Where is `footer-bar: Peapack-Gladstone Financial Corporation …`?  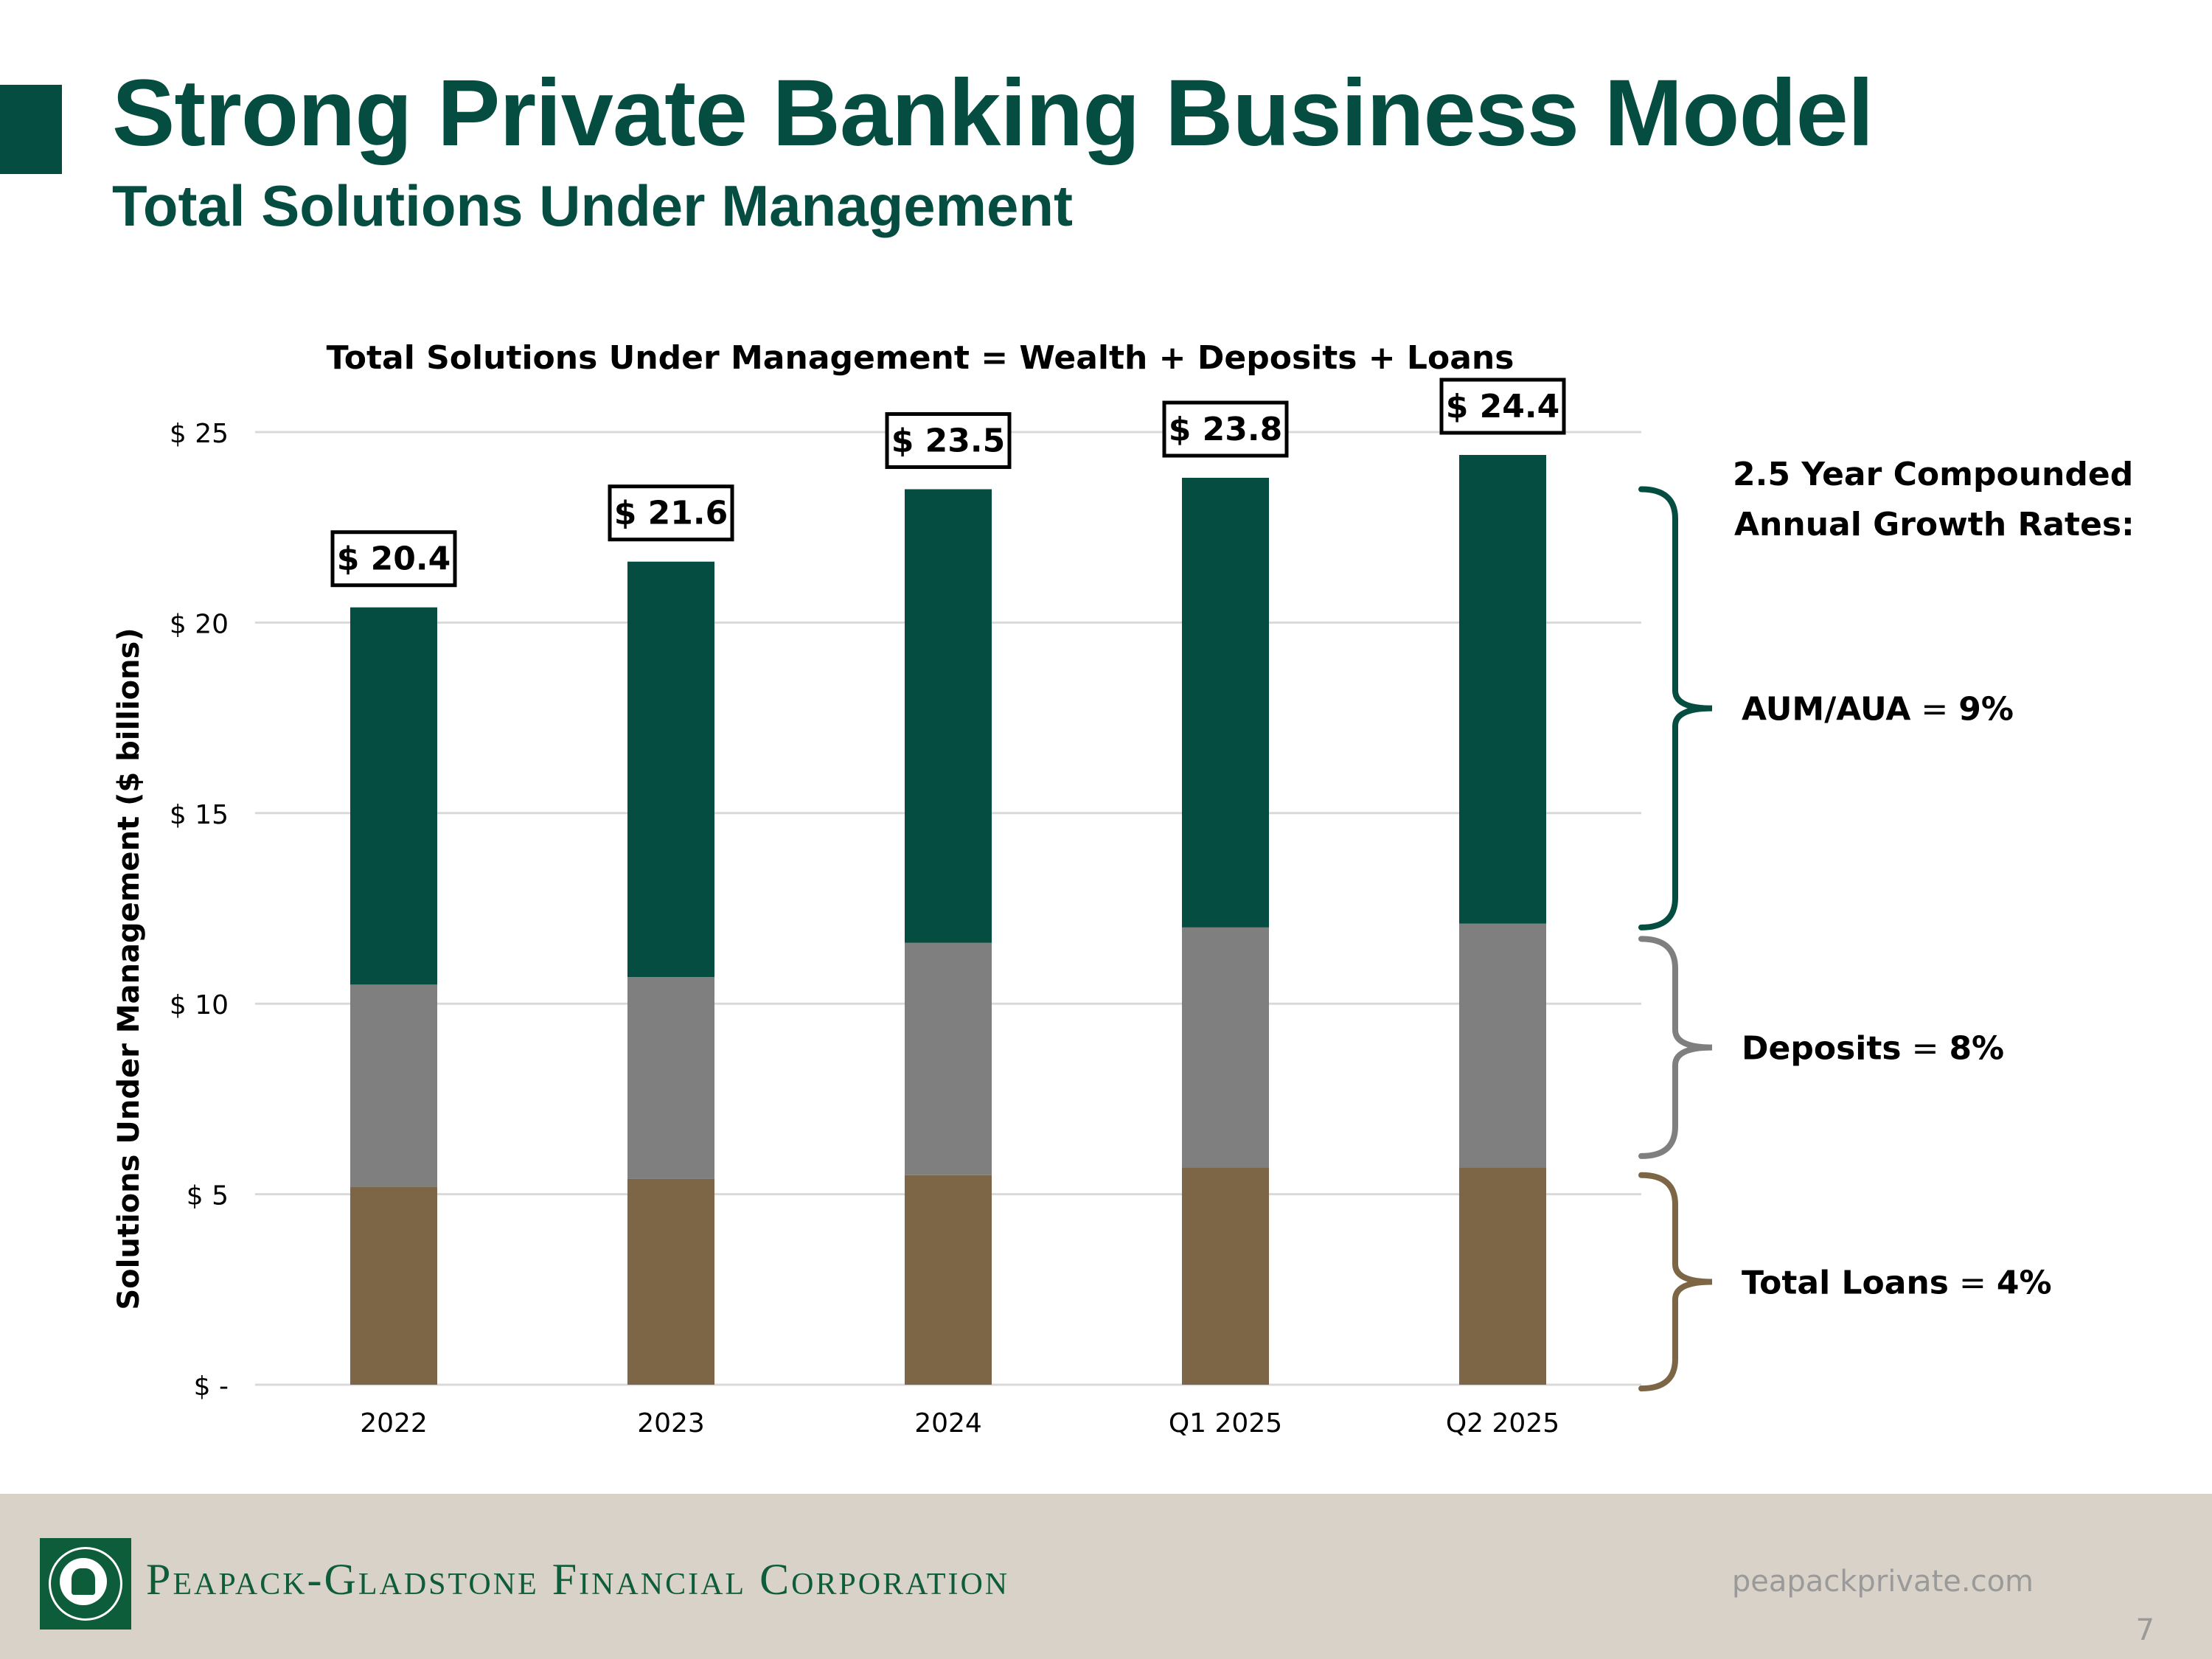 footer-bar: Peapack-Gladstone Financial Corporation … is located at coordinates (1106, 1576).